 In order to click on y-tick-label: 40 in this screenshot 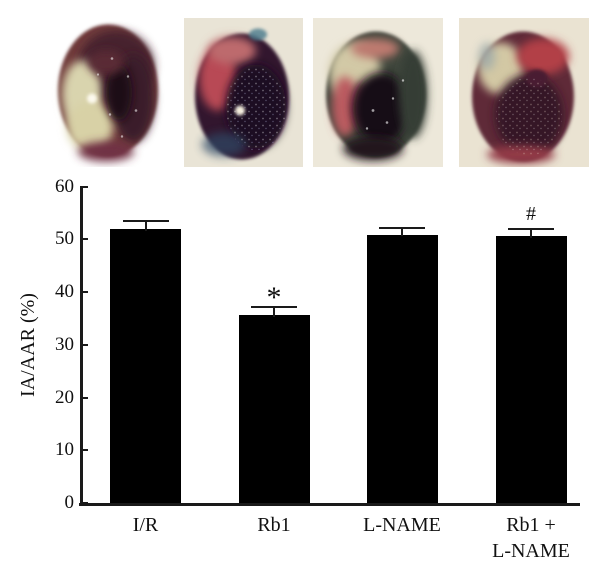, I will do `click(64, 291)`.